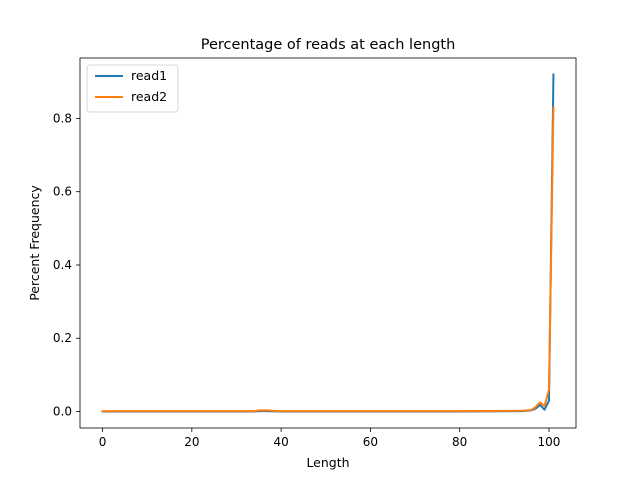 The height and width of the screenshot is (480, 640). I want to click on legend: read1 read2, so click(132, 88).